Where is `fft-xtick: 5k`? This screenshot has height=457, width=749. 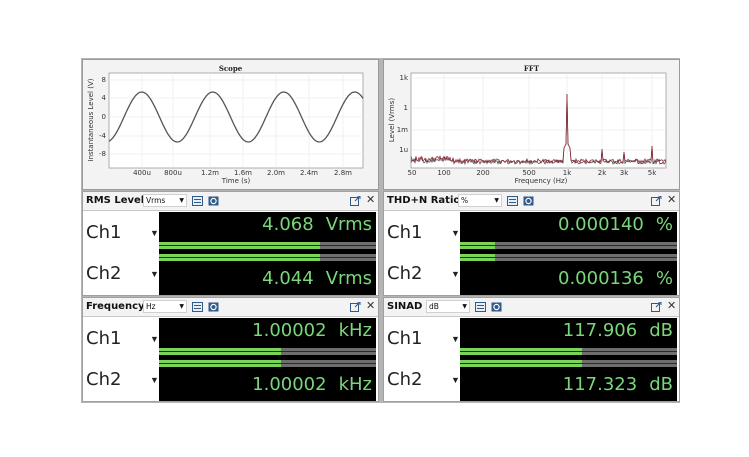 fft-xtick: 5k is located at coordinates (652, 173).